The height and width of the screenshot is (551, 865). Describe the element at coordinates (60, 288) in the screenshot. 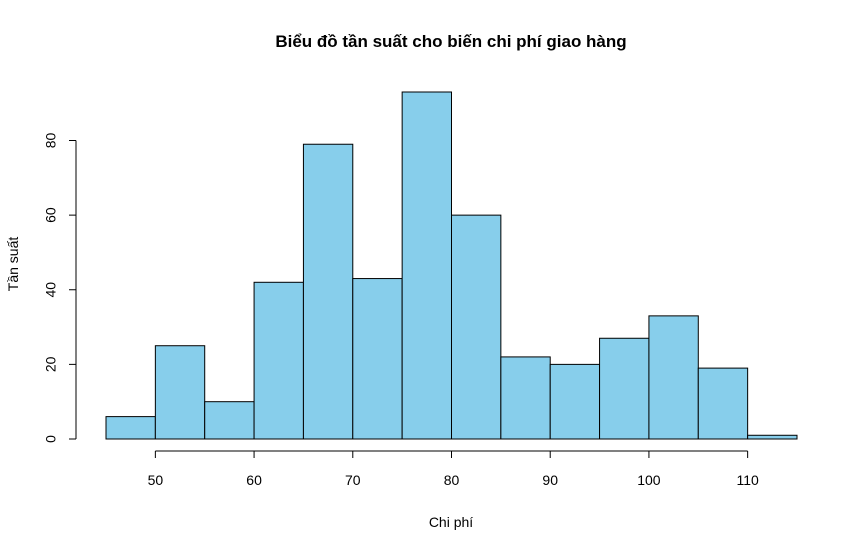

I see `y-axis: 0 20 40 60 80` at that location.